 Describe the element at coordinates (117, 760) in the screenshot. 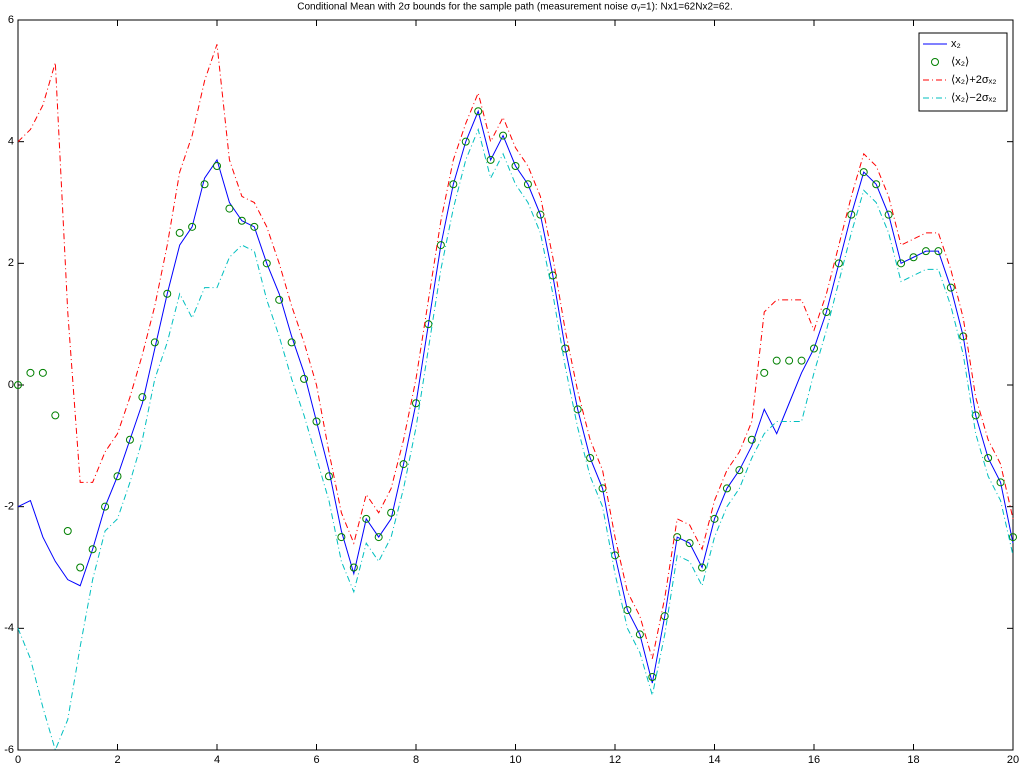

I see `x-tick-label: 2` at that location.